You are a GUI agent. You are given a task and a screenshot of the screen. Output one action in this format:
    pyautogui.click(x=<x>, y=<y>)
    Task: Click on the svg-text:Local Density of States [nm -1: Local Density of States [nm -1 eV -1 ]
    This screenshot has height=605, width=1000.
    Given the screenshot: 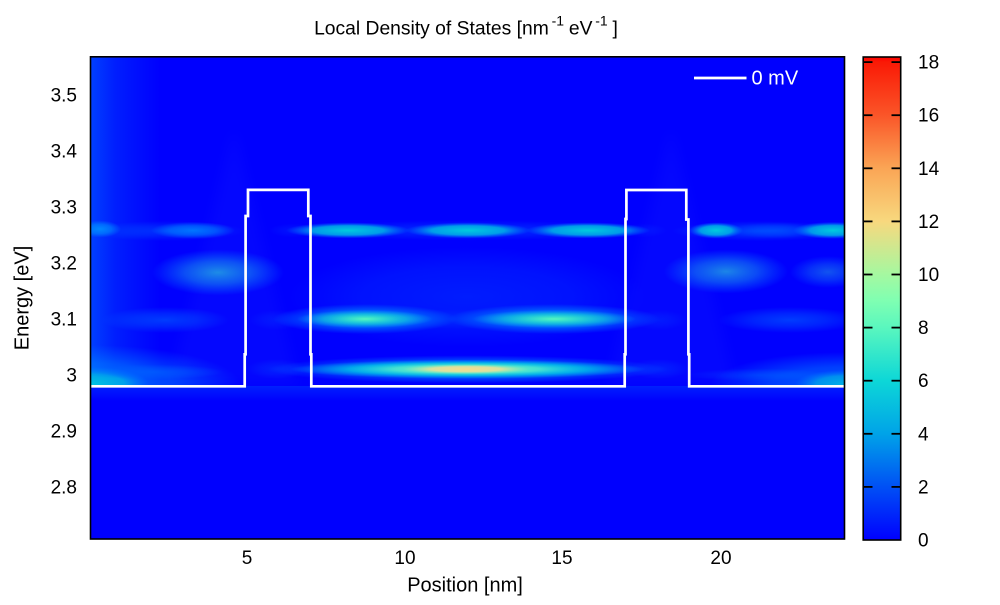 What is the action you would take?
    pyautogui.click(x=466, y=26)
    